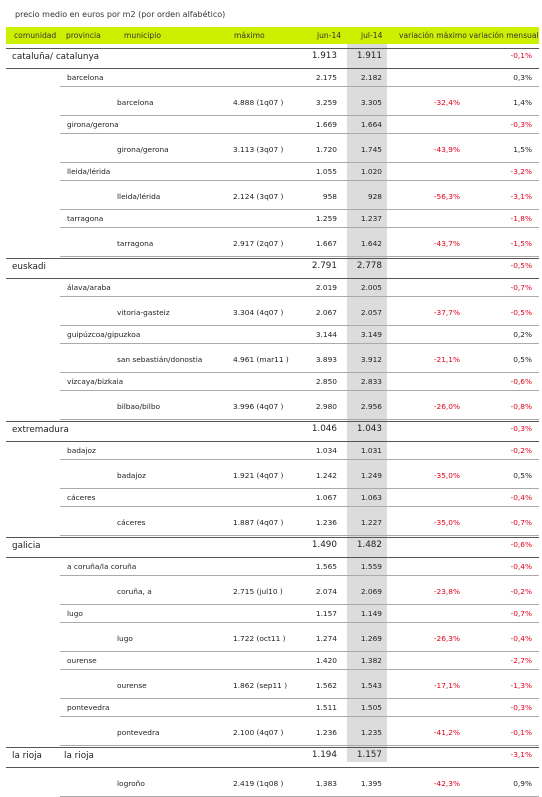 Image resolution: width=542 pixels, height=797 pixels. Describe the element at coordinates (102, 566) in the screenshot. I see `provincia-label: a coruña/la coruña` at that location.